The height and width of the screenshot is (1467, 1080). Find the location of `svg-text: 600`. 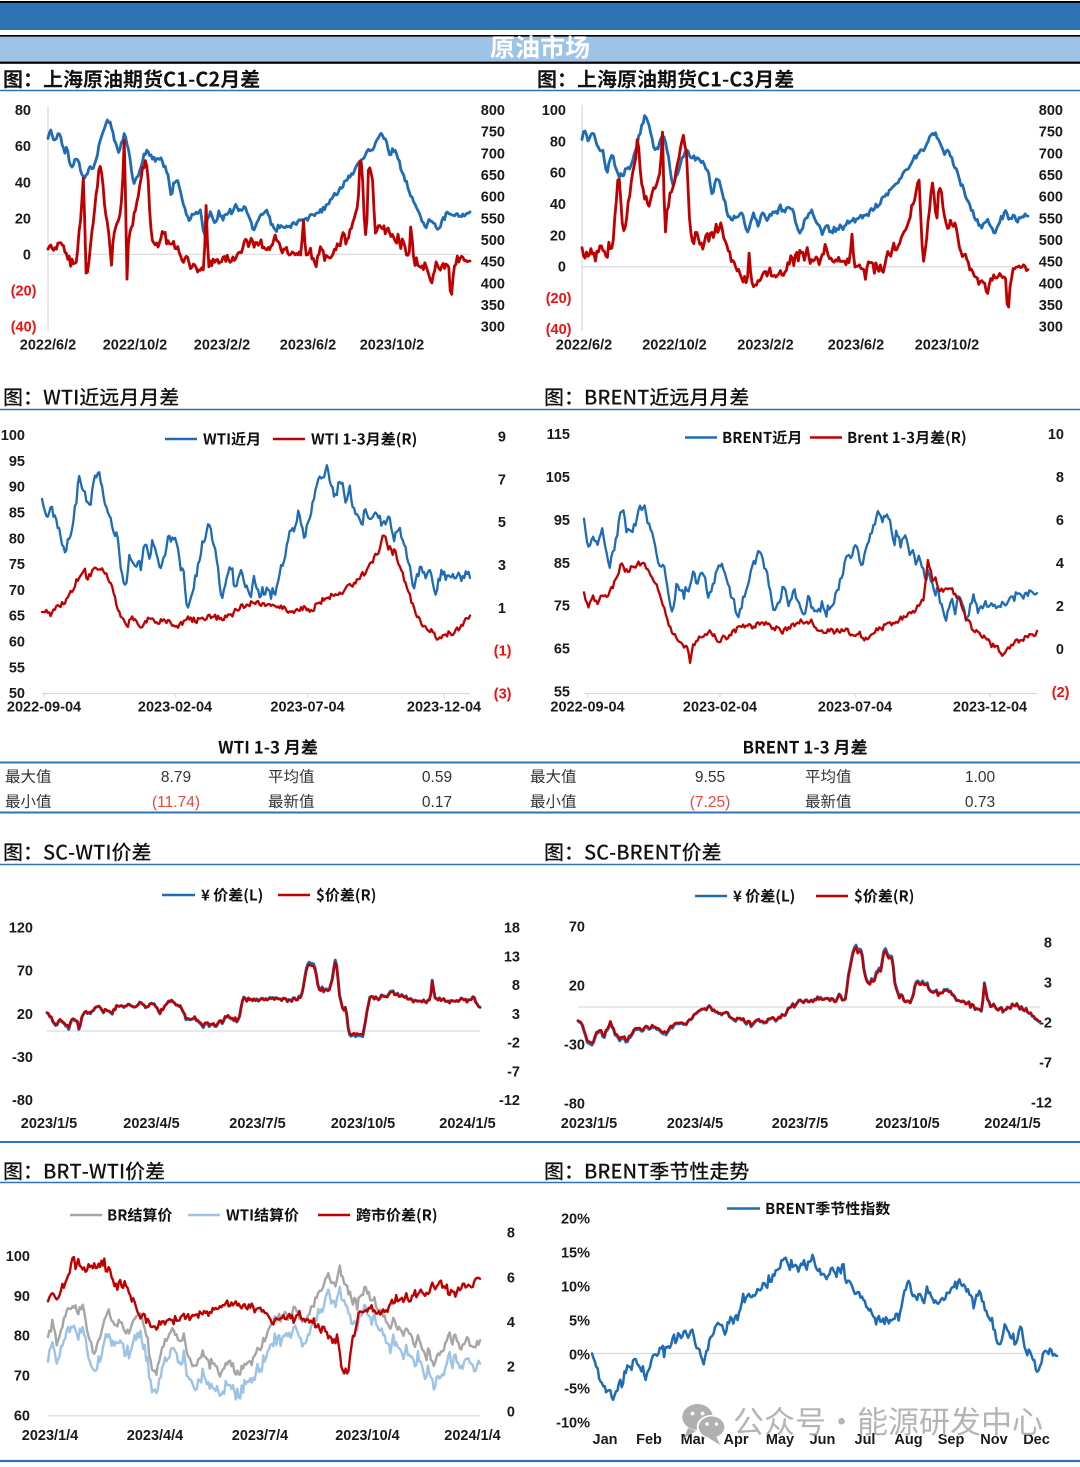

svg-text: 600 is located at coordinates (493, 198).